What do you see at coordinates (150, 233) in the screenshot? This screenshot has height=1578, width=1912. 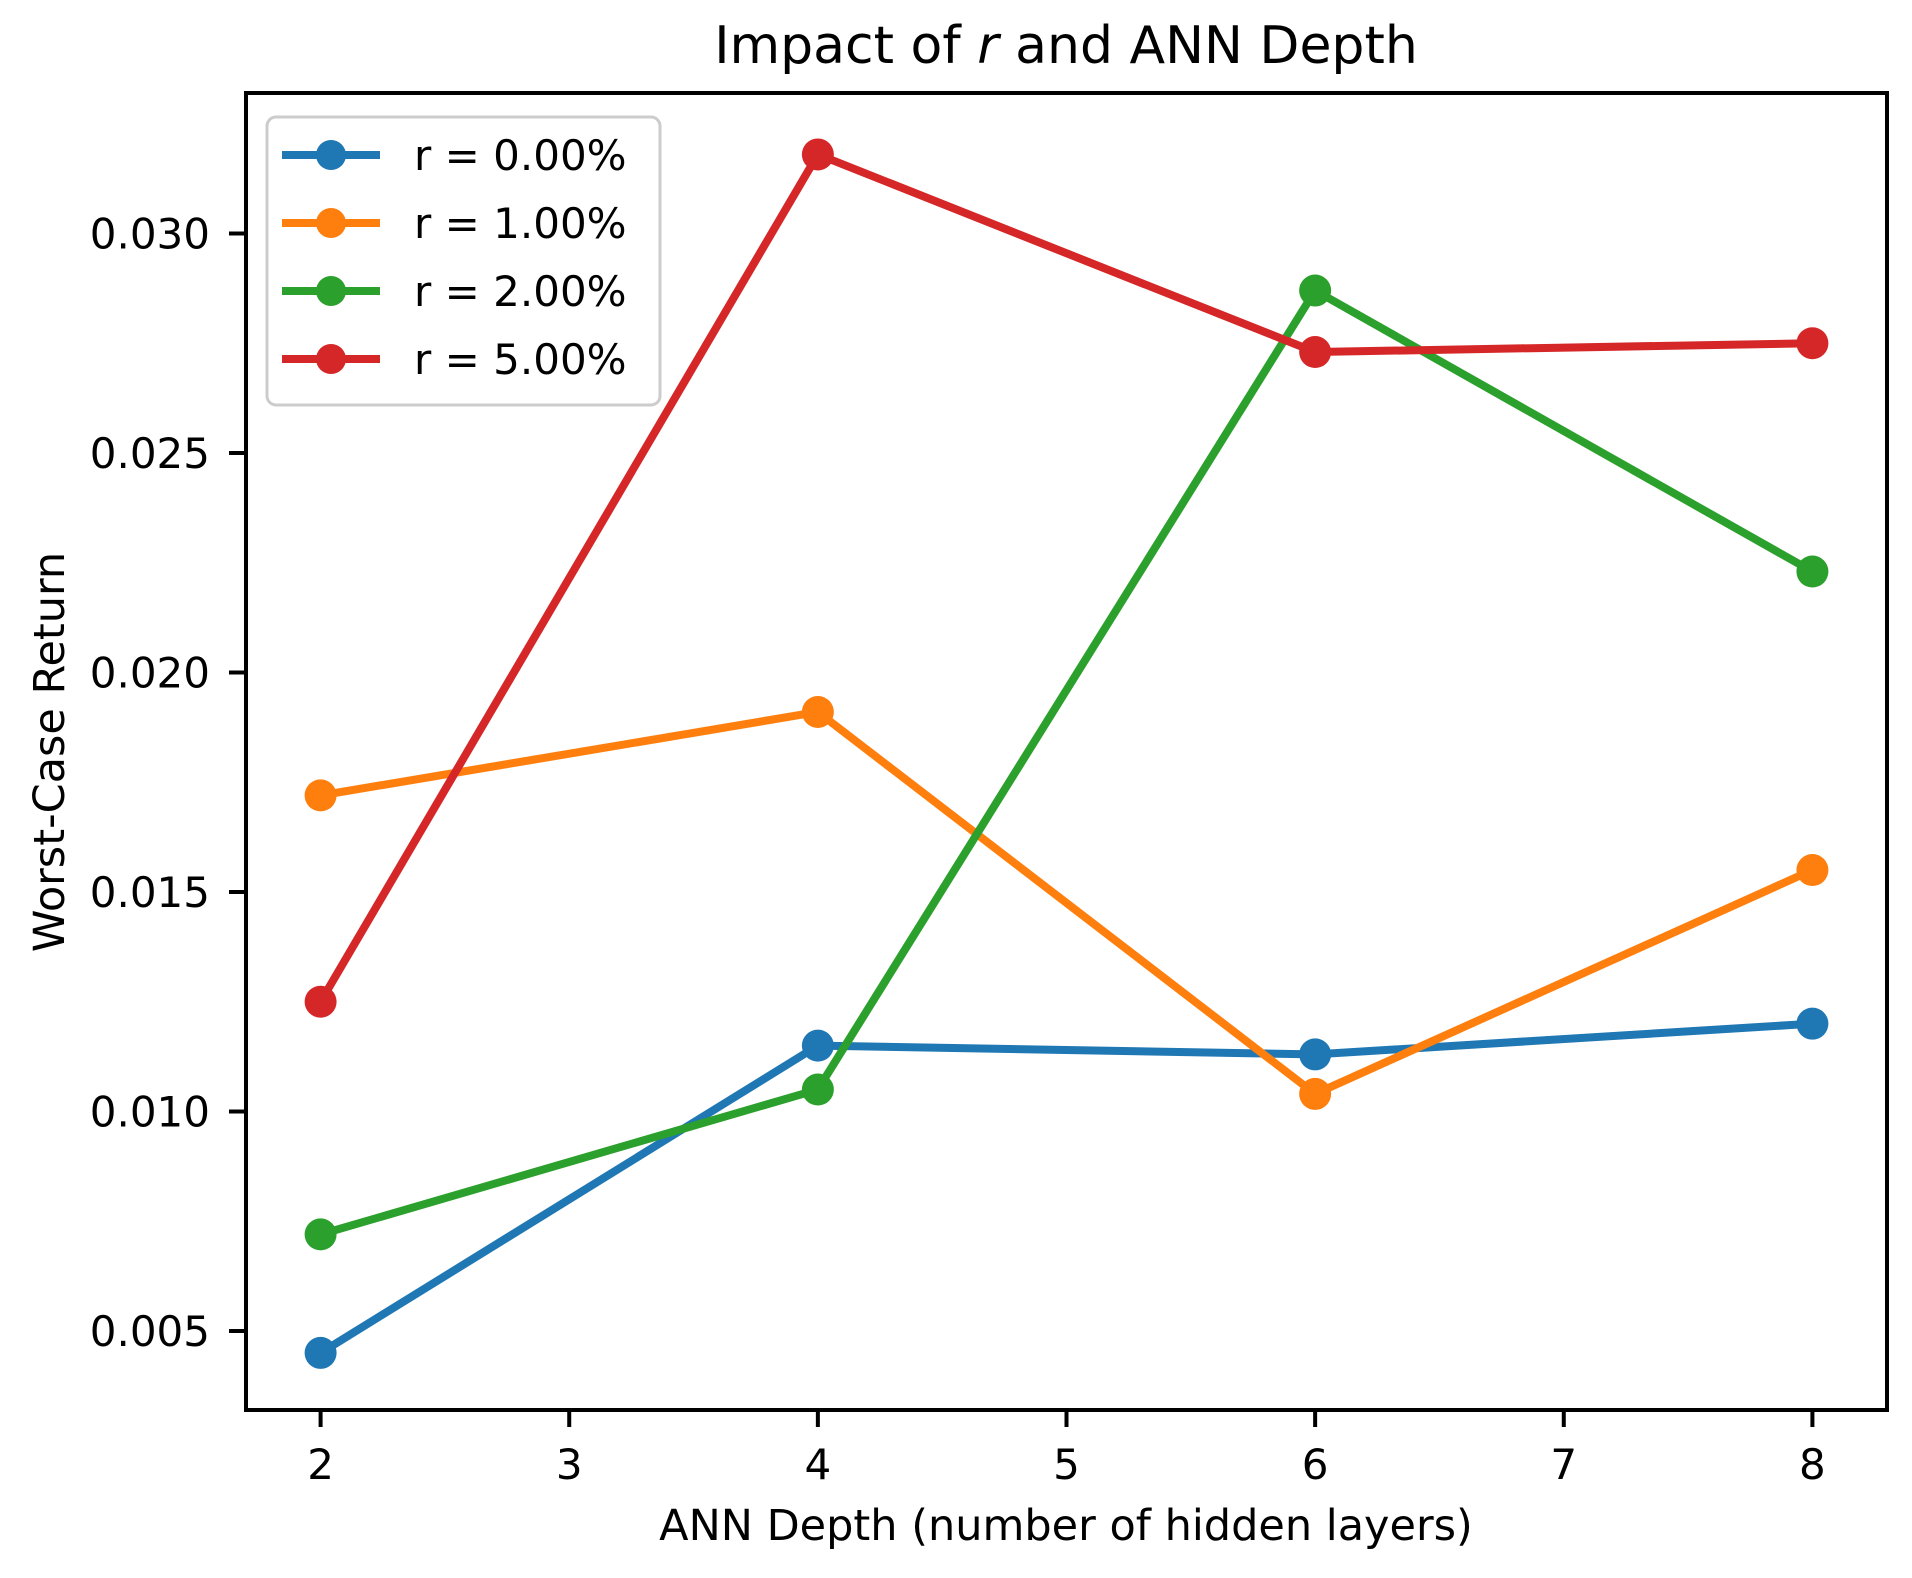 I see `y-tick-label: 0.030` at bounding box center [150, 233].